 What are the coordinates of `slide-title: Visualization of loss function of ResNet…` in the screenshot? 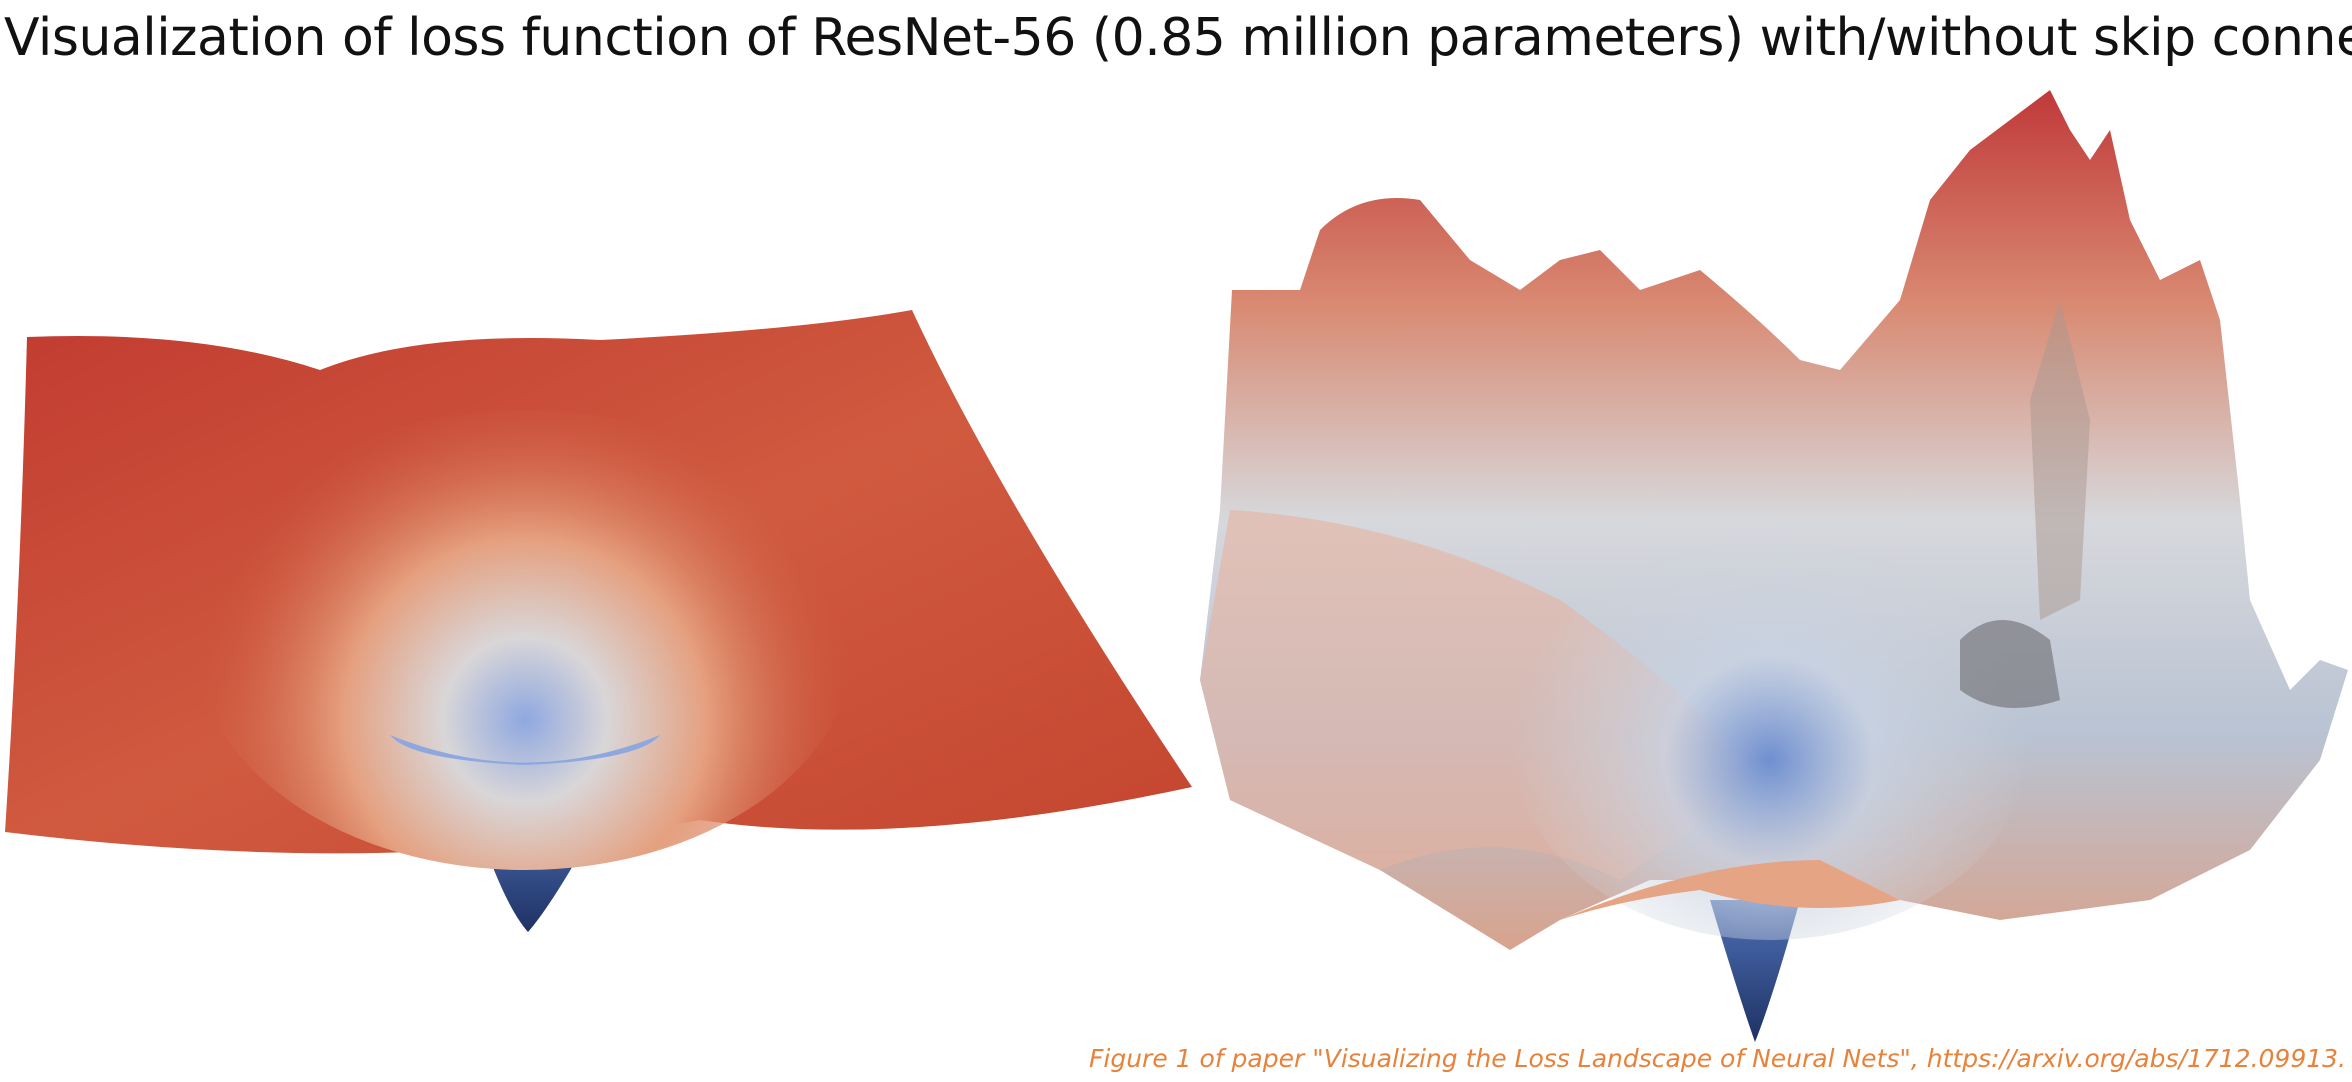 It's located at (1178, 38).